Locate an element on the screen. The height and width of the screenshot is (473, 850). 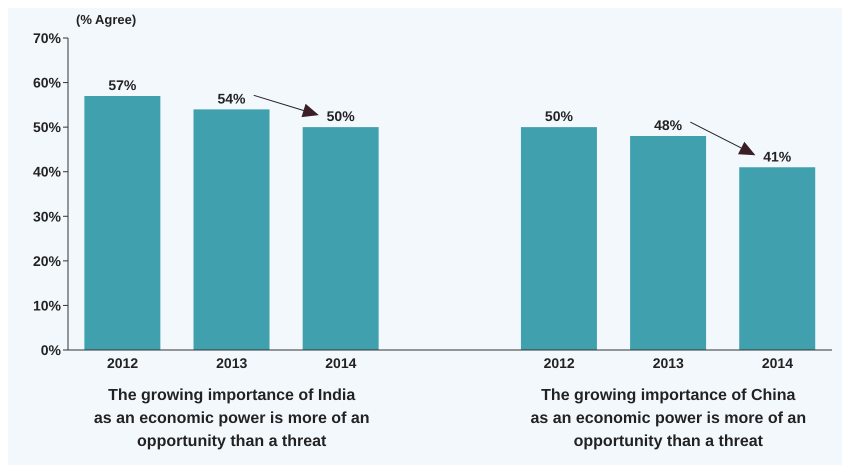
y-tick-label: 10% is located at coordinates (47, 305).